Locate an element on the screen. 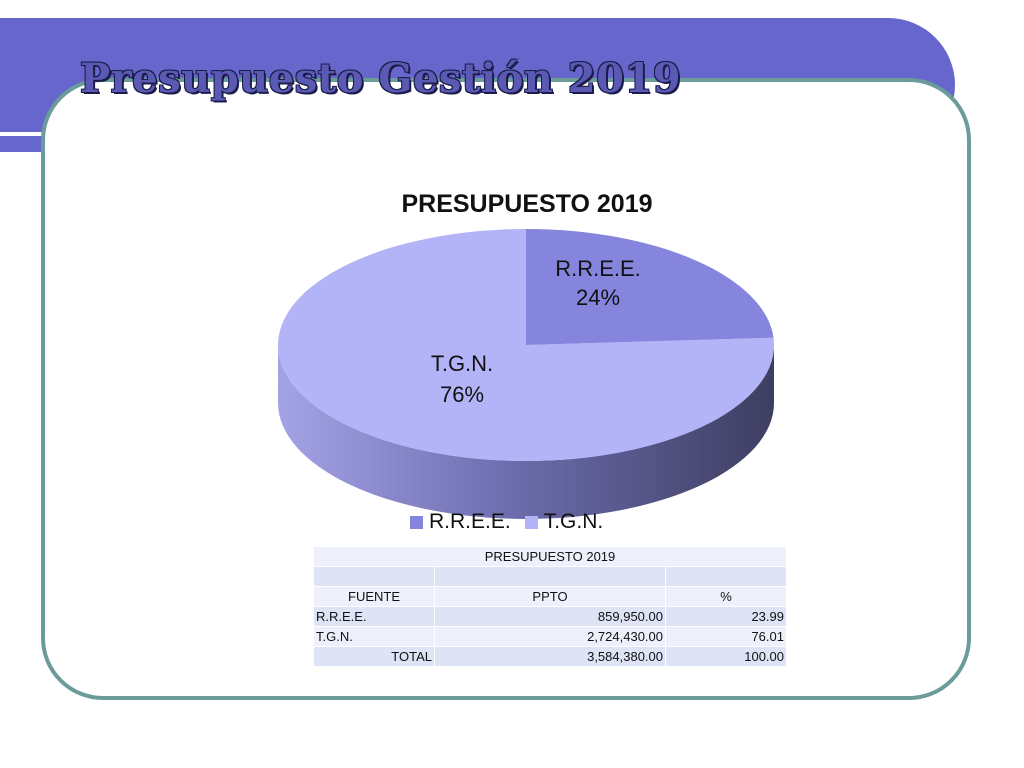 This screenshot has width=1024, height=768. cell-ppto: 859,950.00 is located at coordinates (550, 616).